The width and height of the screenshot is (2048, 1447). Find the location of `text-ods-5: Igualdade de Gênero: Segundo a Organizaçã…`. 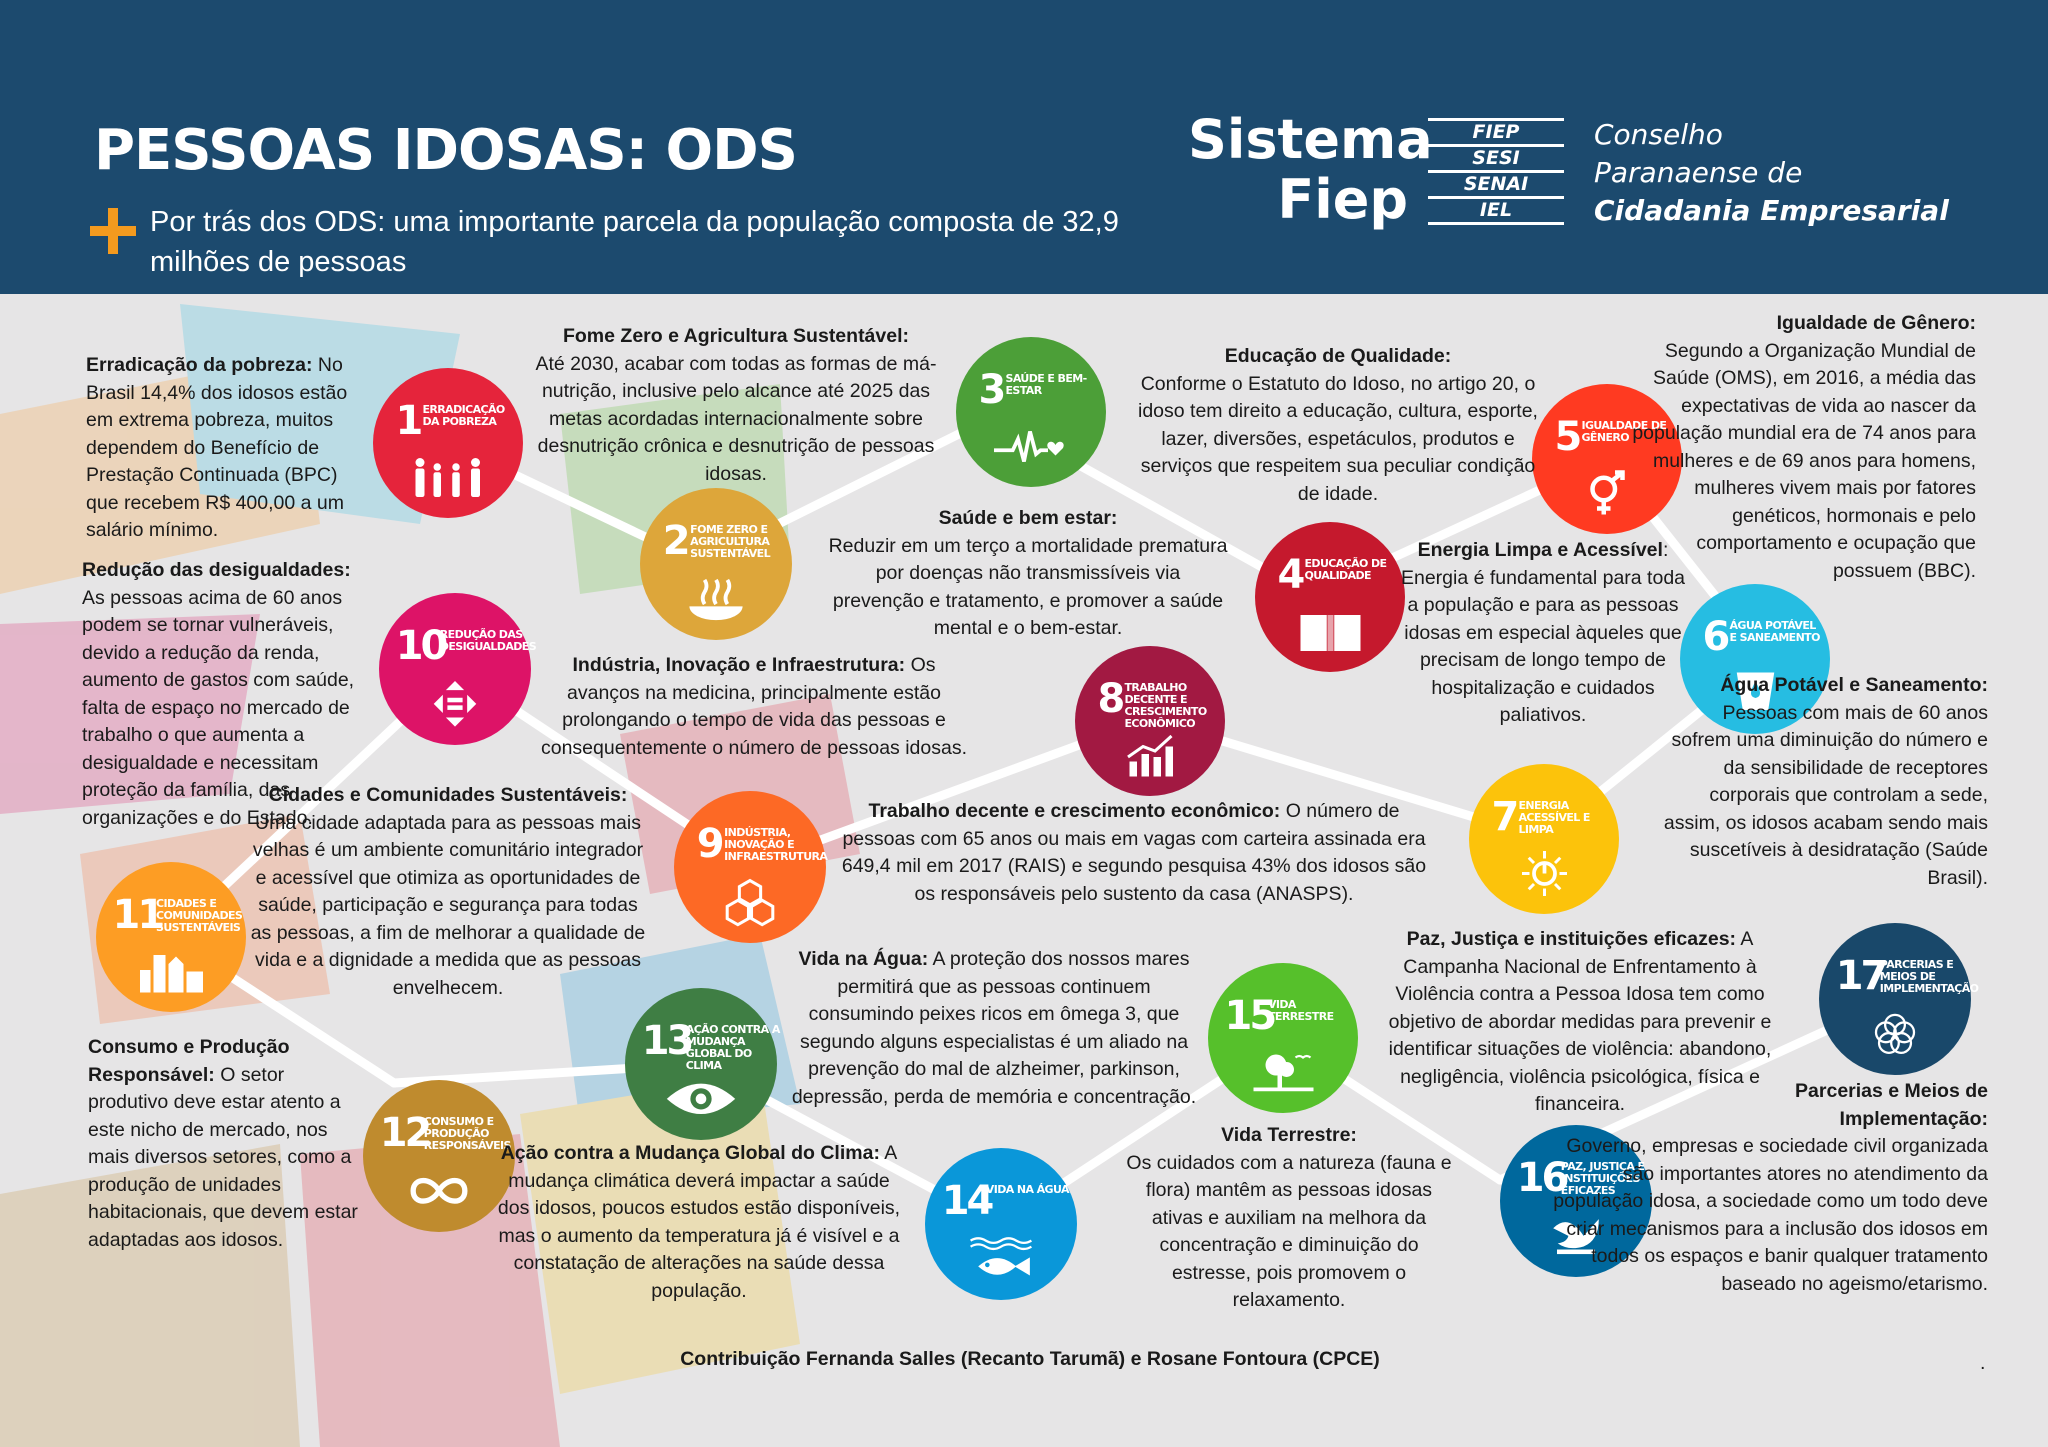

text-ods-5: Igualdade de Gênero: Segundo a Organizaçã… is located at coordinates (1803, 447).